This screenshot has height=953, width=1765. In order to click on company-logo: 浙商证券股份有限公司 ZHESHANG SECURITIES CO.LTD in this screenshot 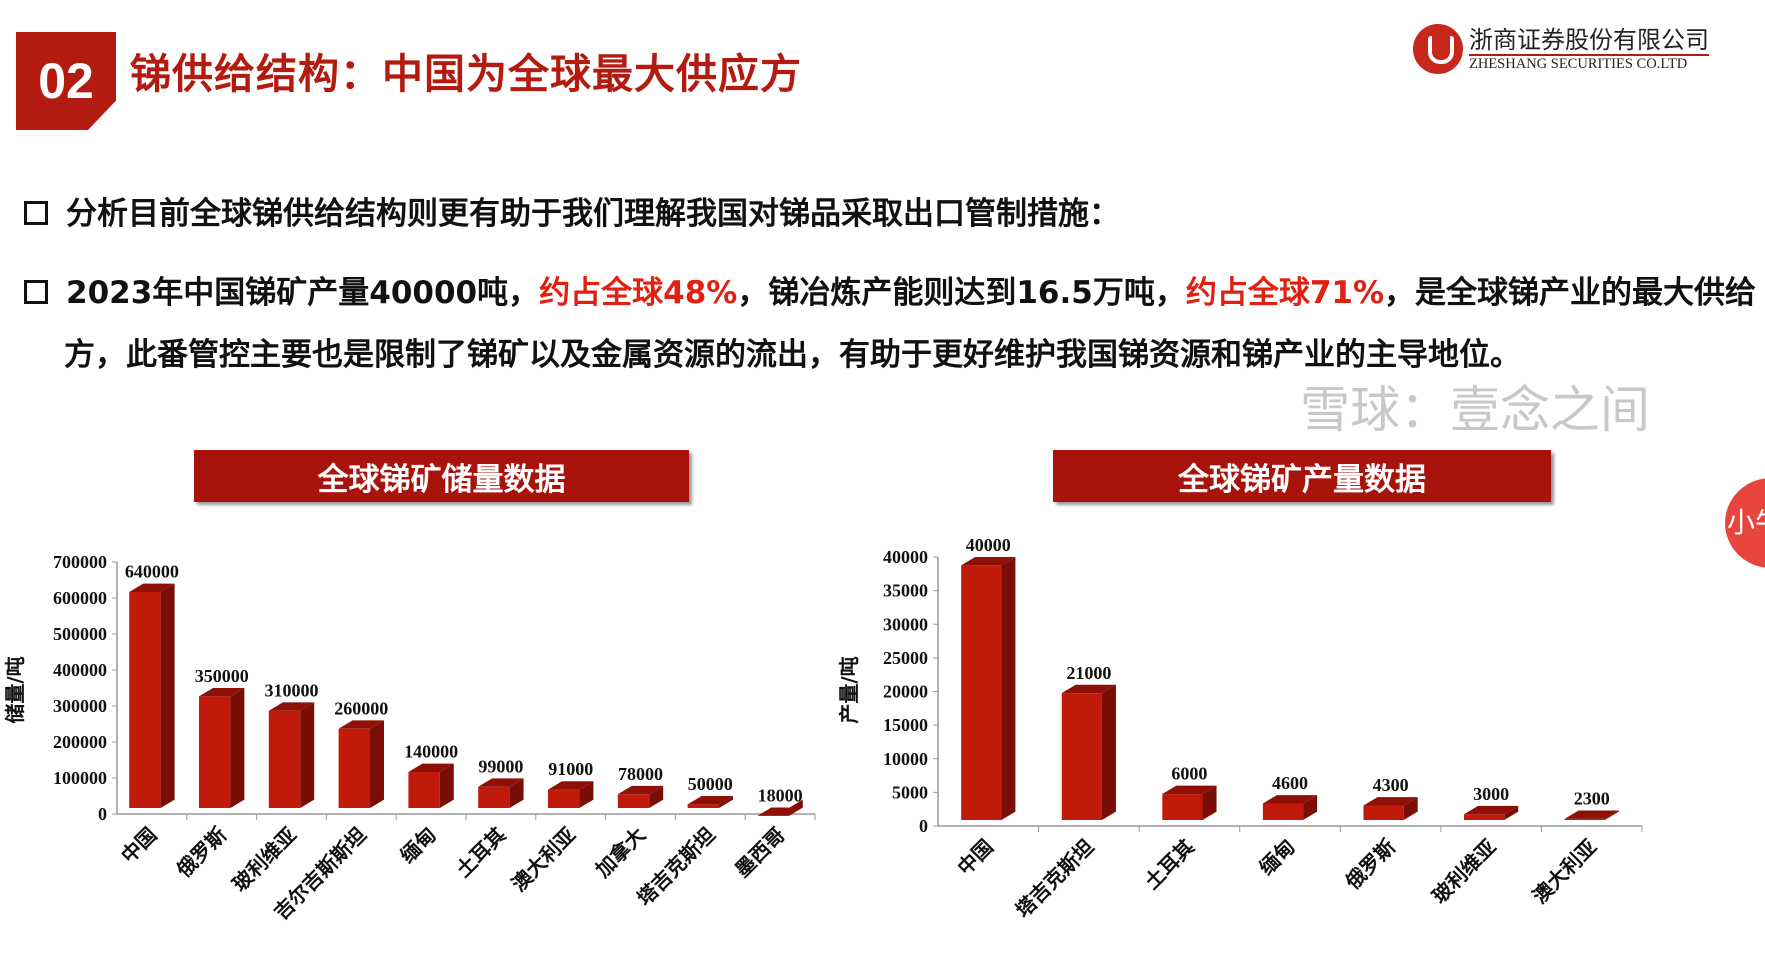, I will do `click(1561, 49)`.